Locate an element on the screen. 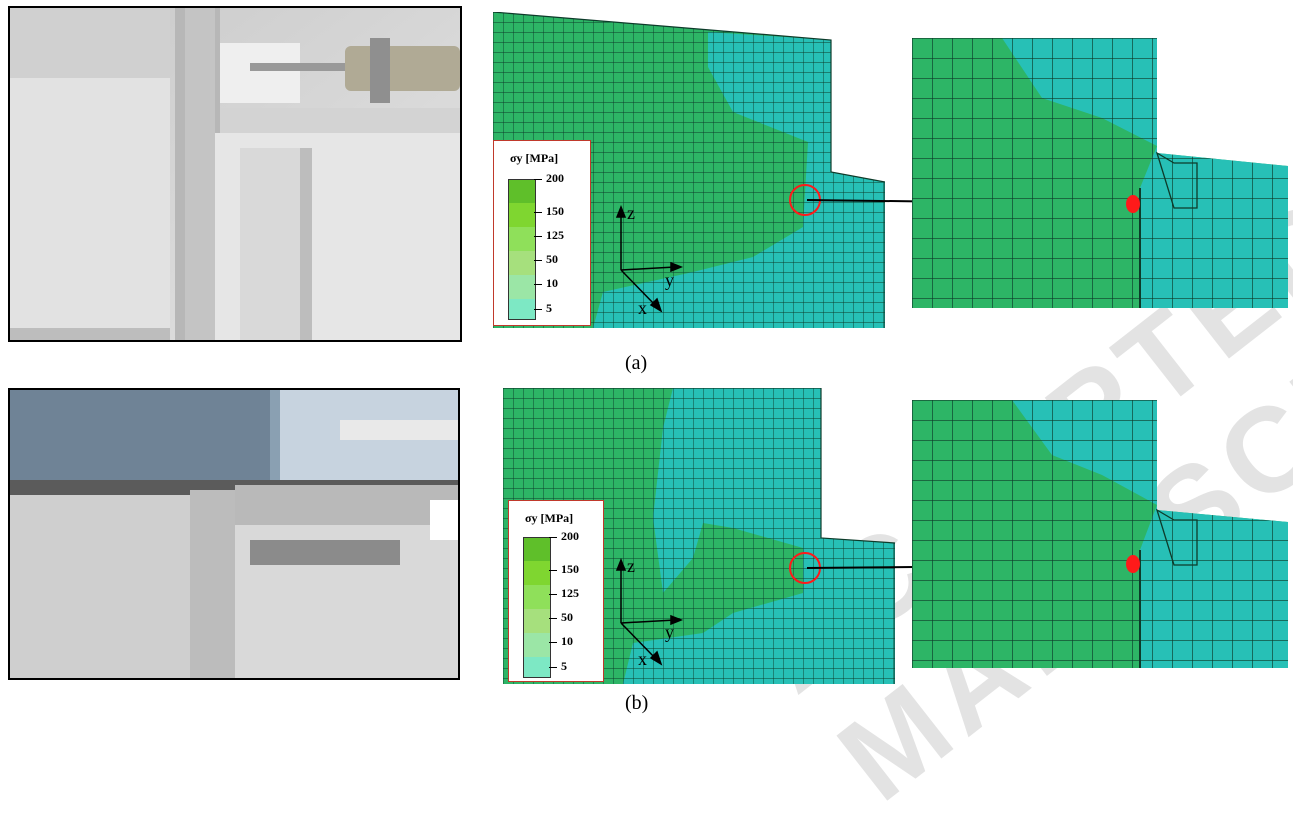  photo-specimen-b is located at coordinates (234, 534).